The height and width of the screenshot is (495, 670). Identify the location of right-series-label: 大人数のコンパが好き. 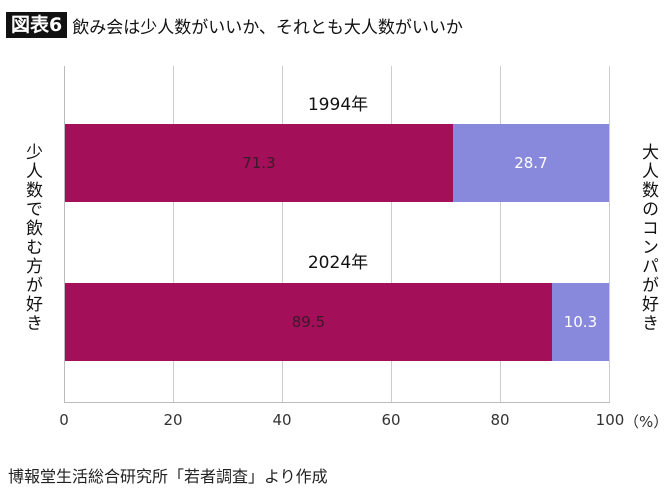
(648, 238).